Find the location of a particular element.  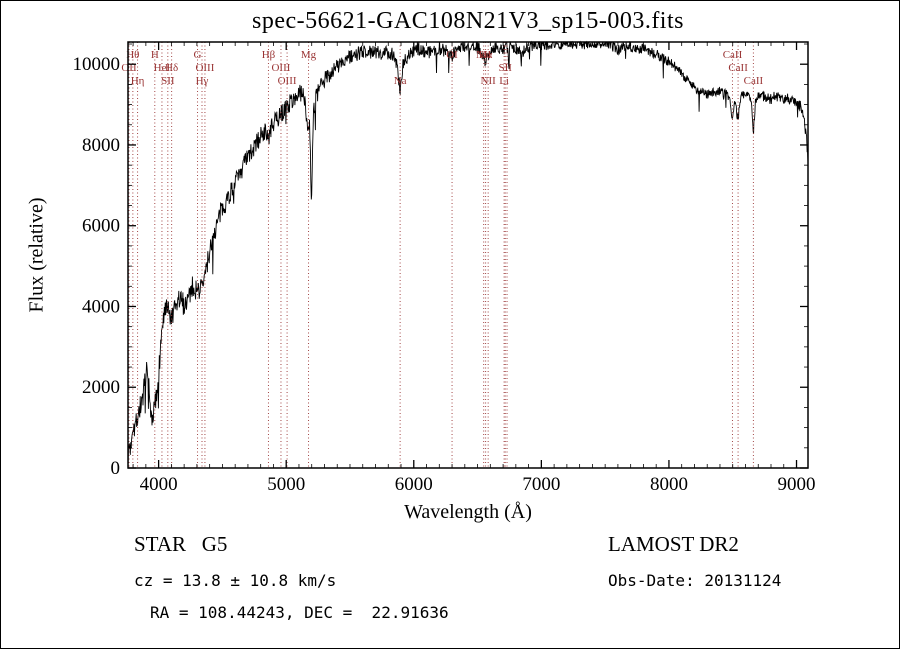

spectral-line-label: Mg is located at coordinates (309, 55).